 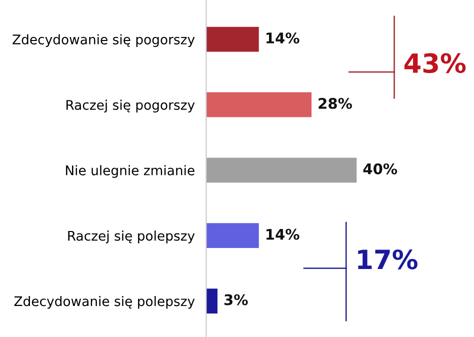 What do you see at coordinates (130, 171) in the screenshot?
I see `y-tick-label: Nie ulegnie zmianie` at bounding box center [130, 171].